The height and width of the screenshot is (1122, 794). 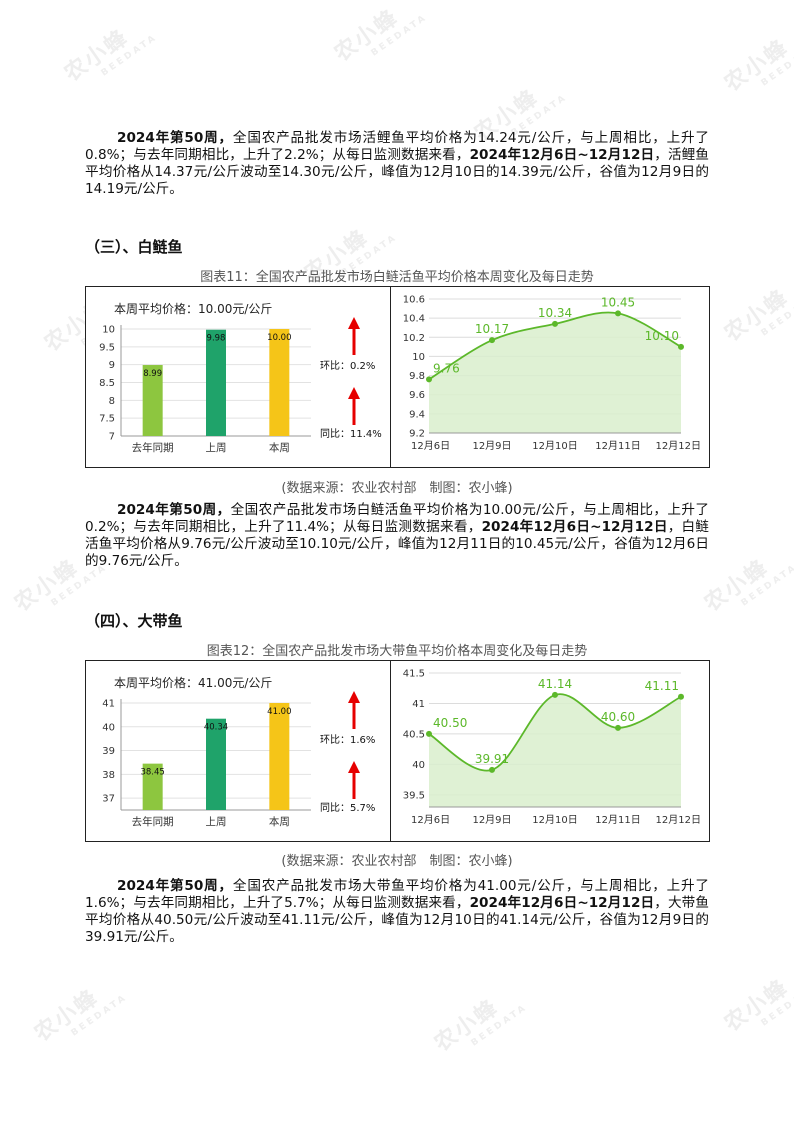 I want to click on para-silver-week: 2024年第50周，, so click(x=174, y=510).